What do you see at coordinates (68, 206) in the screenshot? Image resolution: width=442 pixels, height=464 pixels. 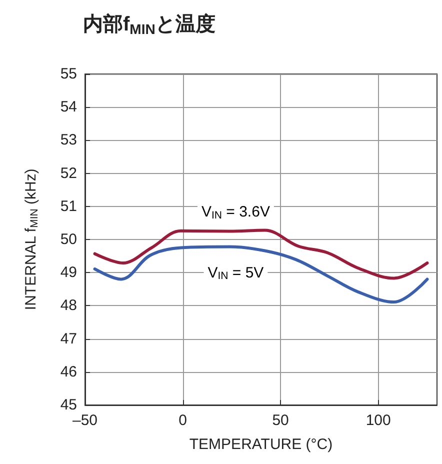 I see `y-tick-label: 51` at bounding box center [68, 206].